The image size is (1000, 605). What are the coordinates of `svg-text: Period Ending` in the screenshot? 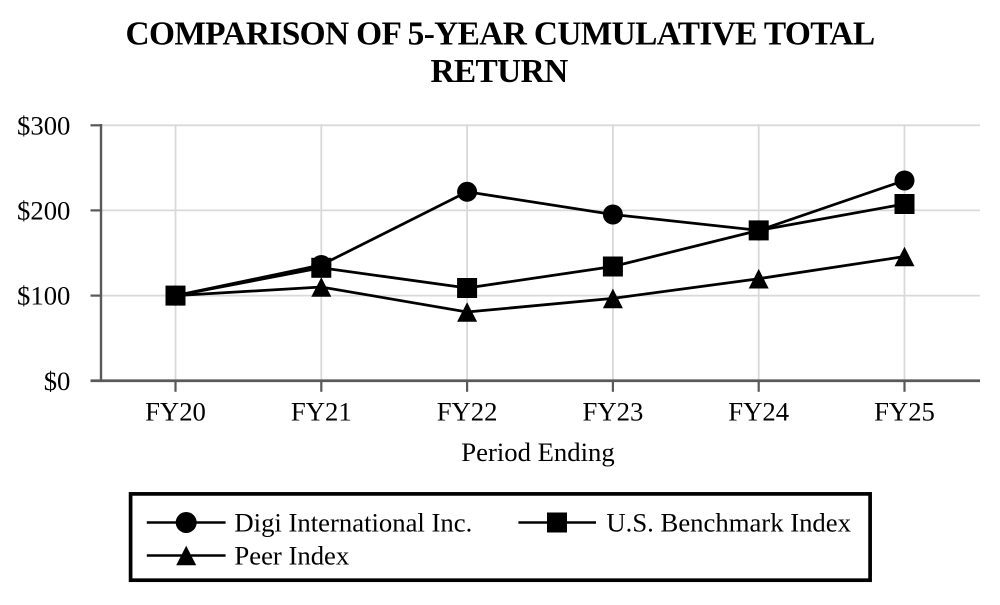 It's located at (537, 452).